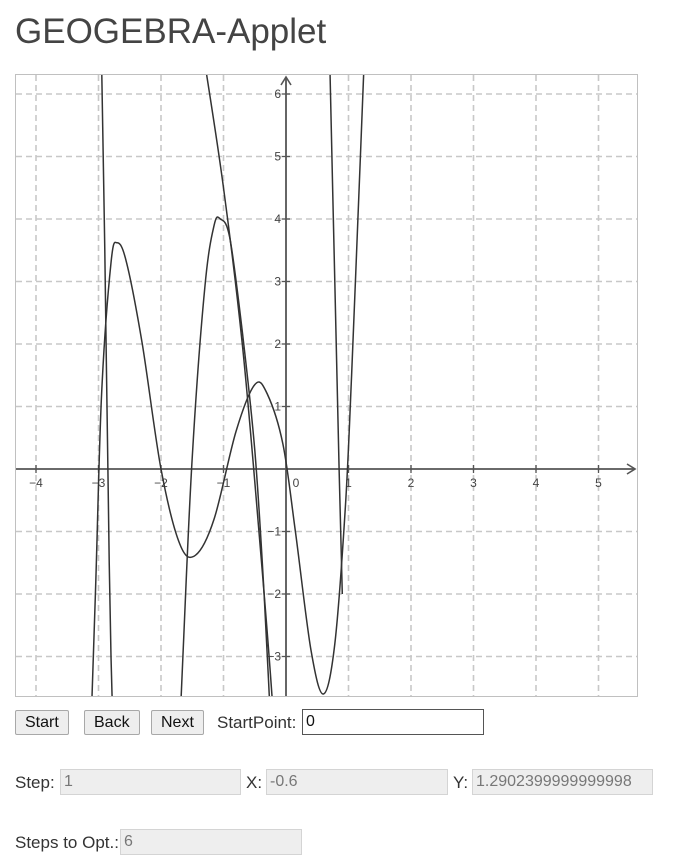 This screenshot has width=676, height=860. What do you see at coordinates (393, 722) in the screenshot?
I see `startpoint-input` at bounding box center [393, 722].